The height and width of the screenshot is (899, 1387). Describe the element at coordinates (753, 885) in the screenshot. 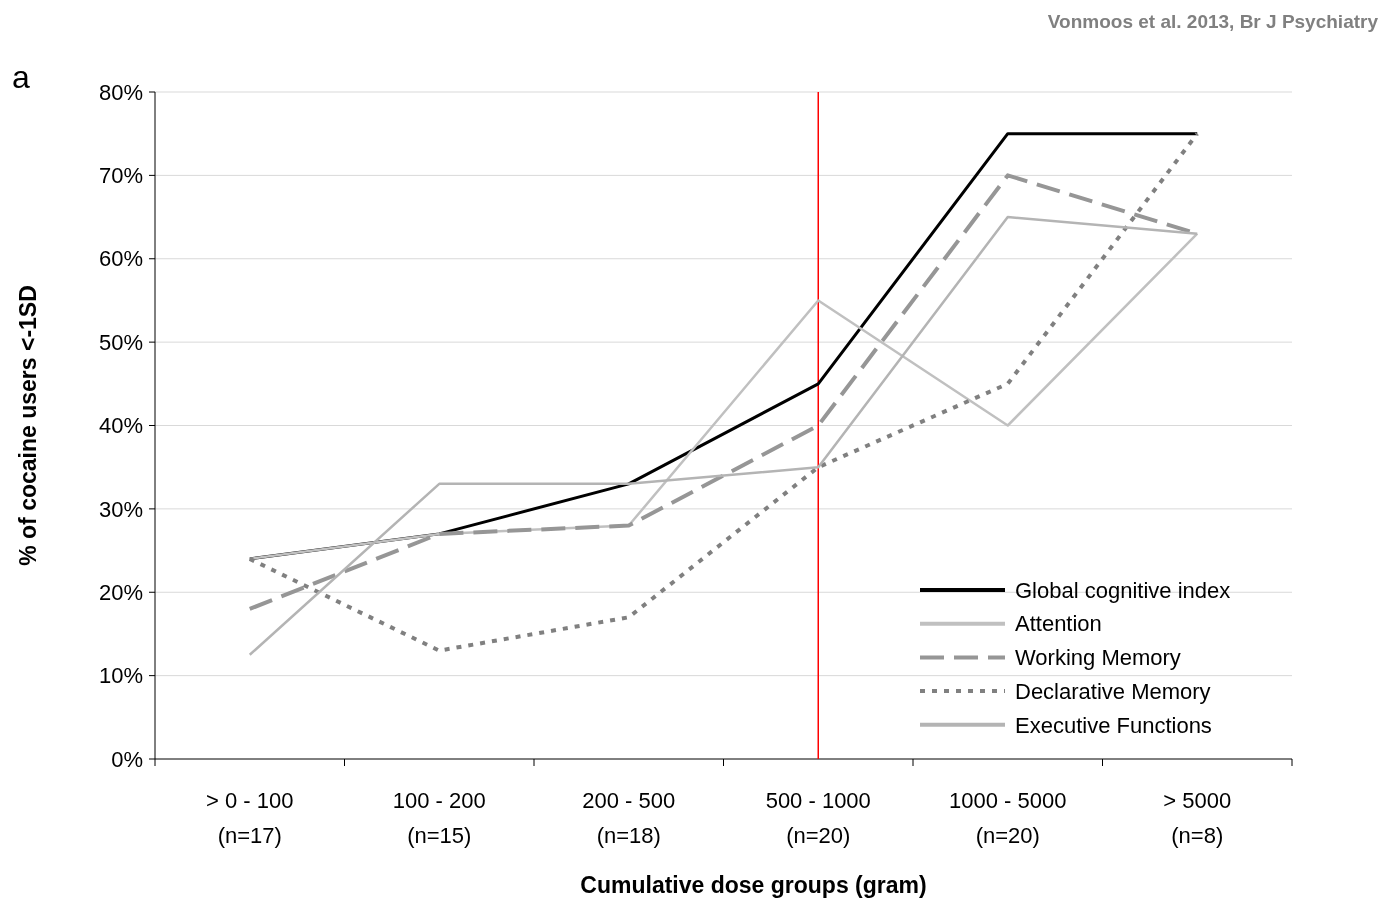

I see `x-axis-title: Cumulative dose groups (gram)` at that location.